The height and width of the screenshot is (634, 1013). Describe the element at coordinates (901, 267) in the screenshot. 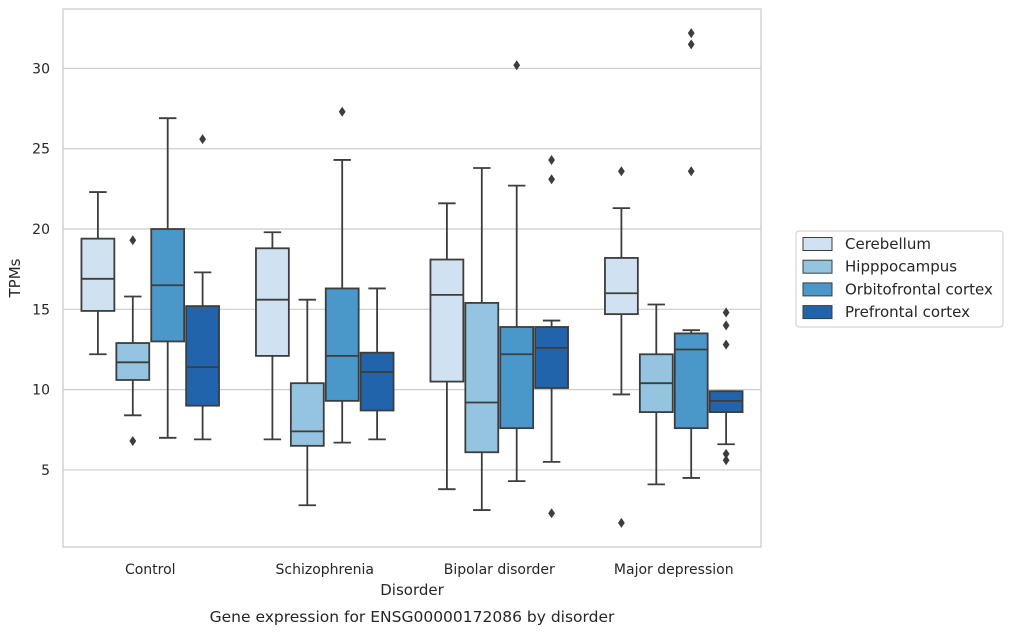

I see `legend-label: Hipppocampus` at that location.